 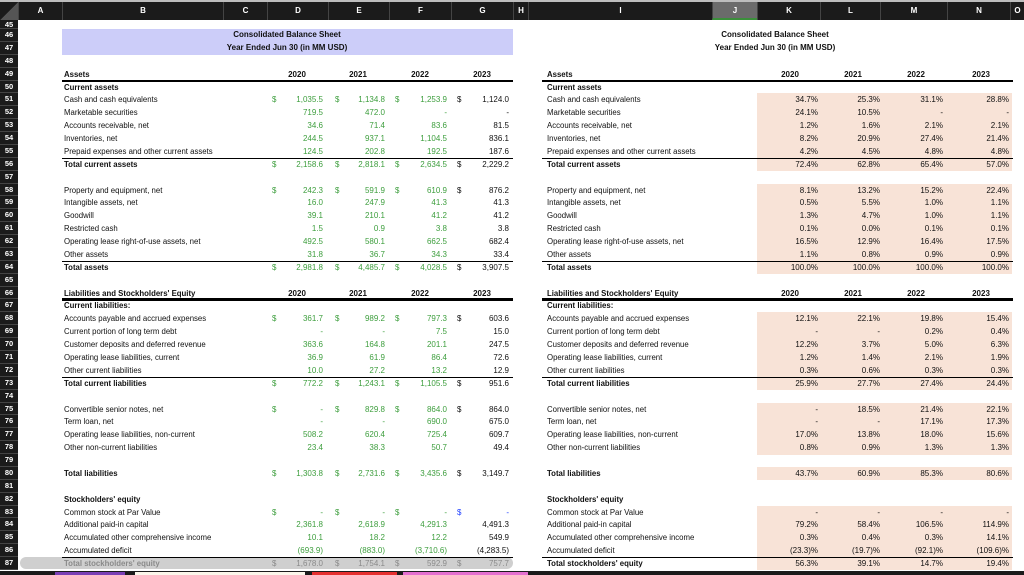 I want to click on left-row-label: Total current liabilities, so click(x=105, y=383).